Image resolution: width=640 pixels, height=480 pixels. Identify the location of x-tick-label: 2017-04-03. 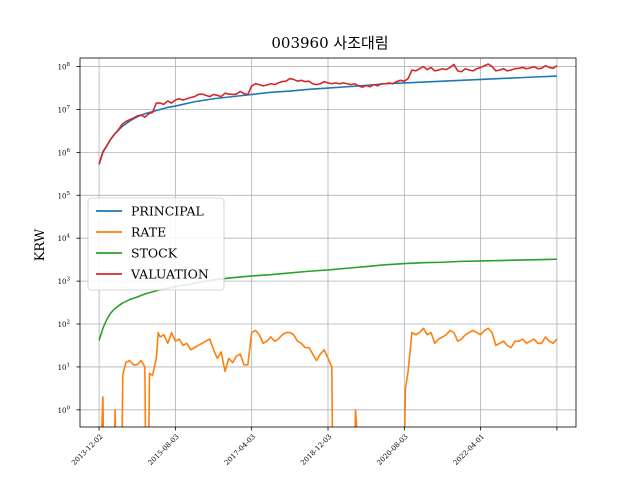
(240, 450).